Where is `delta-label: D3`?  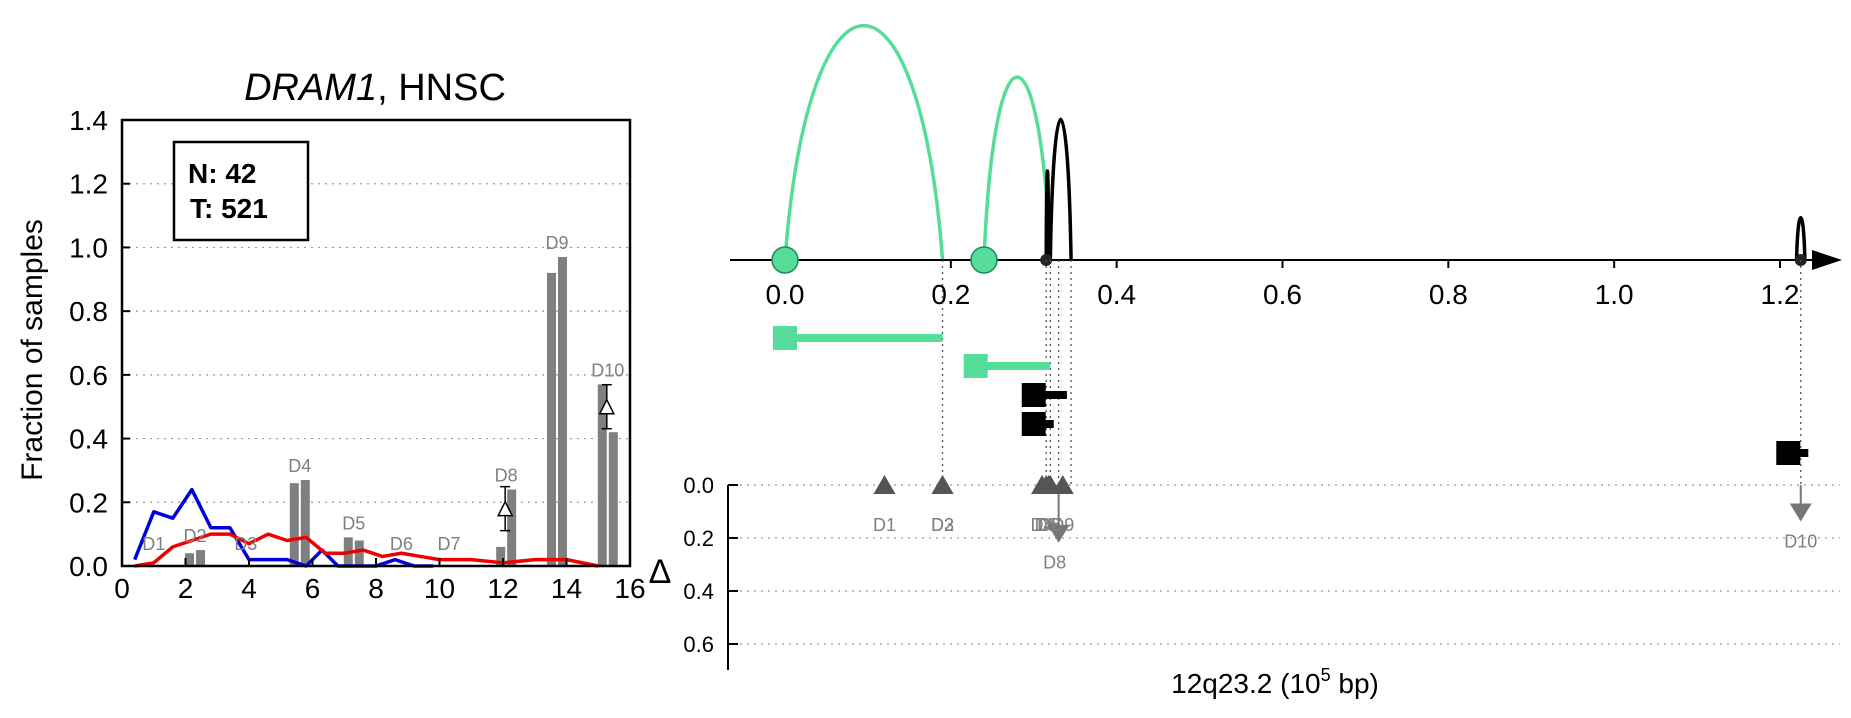 delta-label: D3 is located at coordinates (942, 525).